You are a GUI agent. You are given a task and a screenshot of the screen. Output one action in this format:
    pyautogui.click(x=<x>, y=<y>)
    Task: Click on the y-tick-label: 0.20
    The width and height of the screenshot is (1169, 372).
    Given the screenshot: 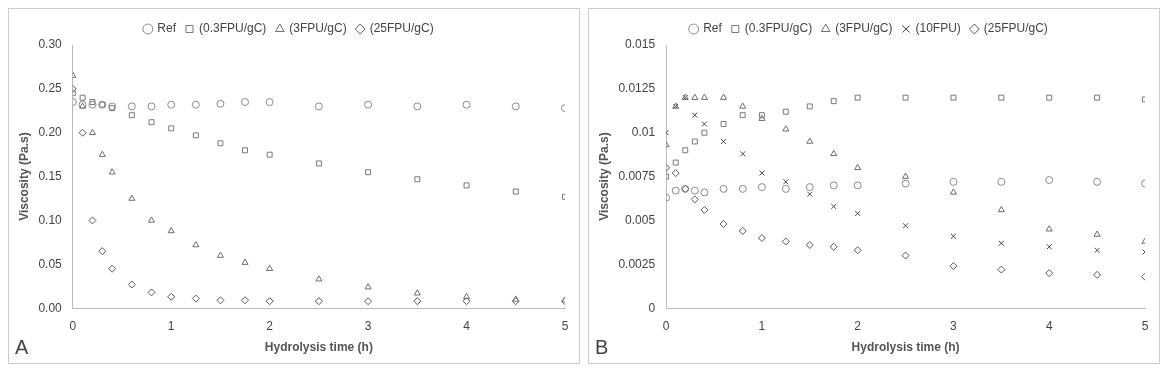 What is the action you would take?
    pyautogui.click(x=50, y=132)
    